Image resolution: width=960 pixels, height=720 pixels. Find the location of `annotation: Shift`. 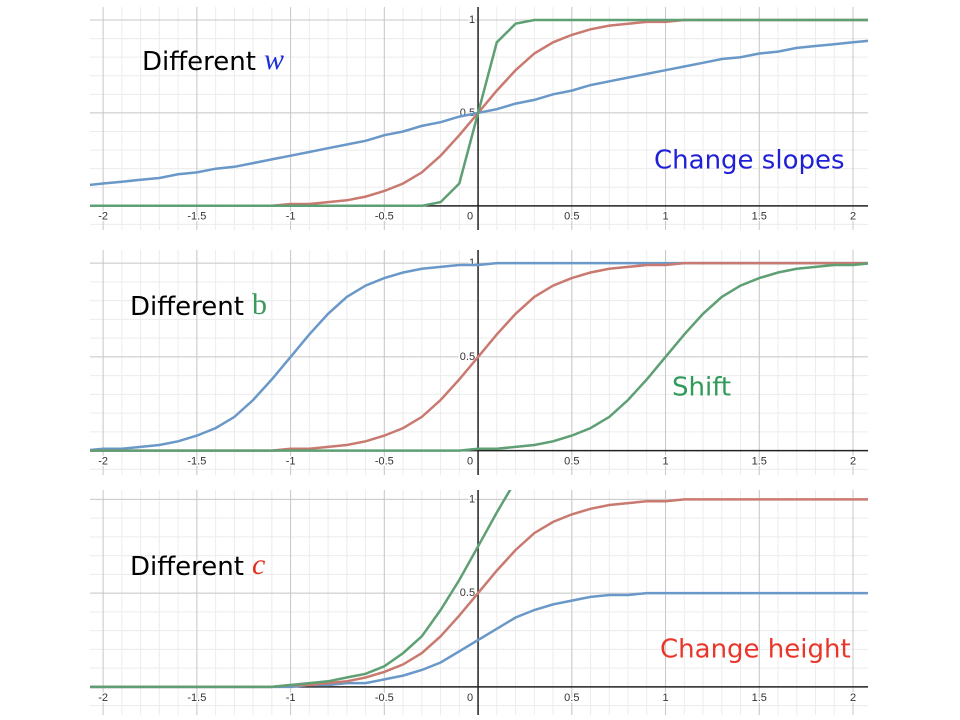

annotation: Shift is located at coordinates (701, 388).